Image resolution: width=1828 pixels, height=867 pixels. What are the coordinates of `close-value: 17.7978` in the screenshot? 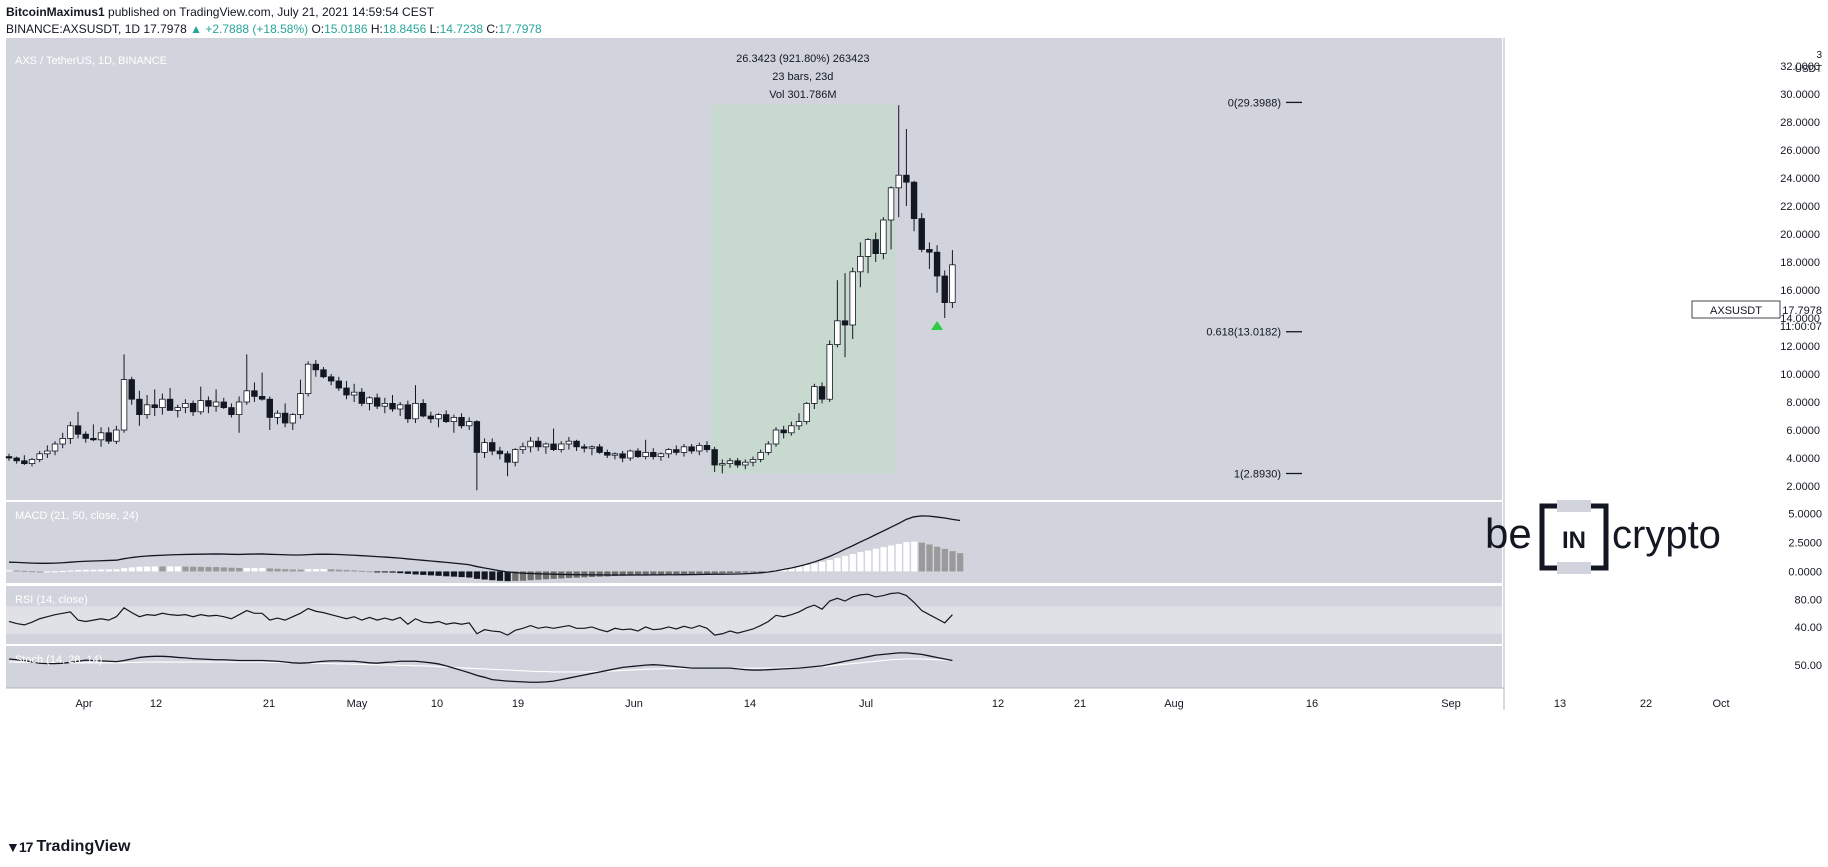 It's located at (520, 29).